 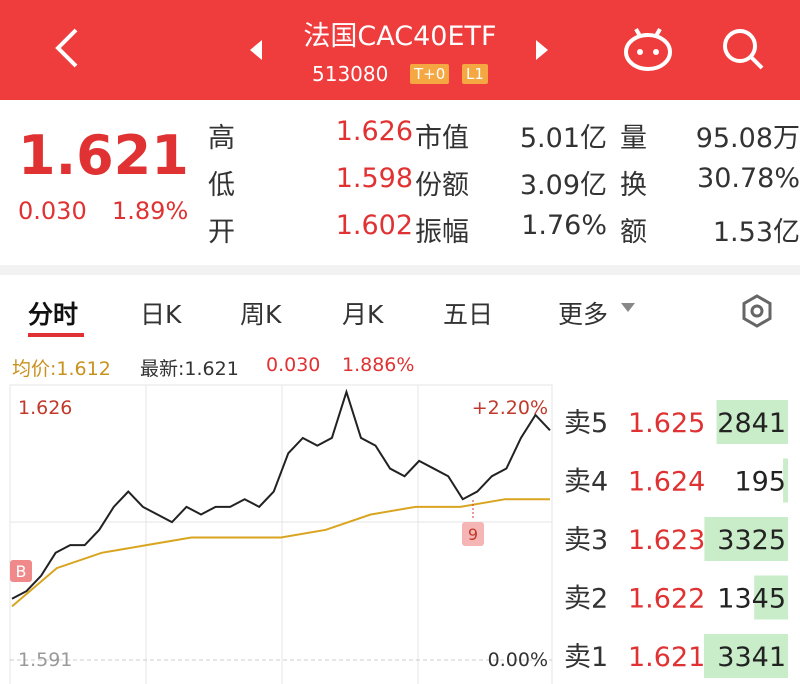 I want to click on header: 法国CAC40ETF 513080 T+0 L1, so click(x=400, y=50).